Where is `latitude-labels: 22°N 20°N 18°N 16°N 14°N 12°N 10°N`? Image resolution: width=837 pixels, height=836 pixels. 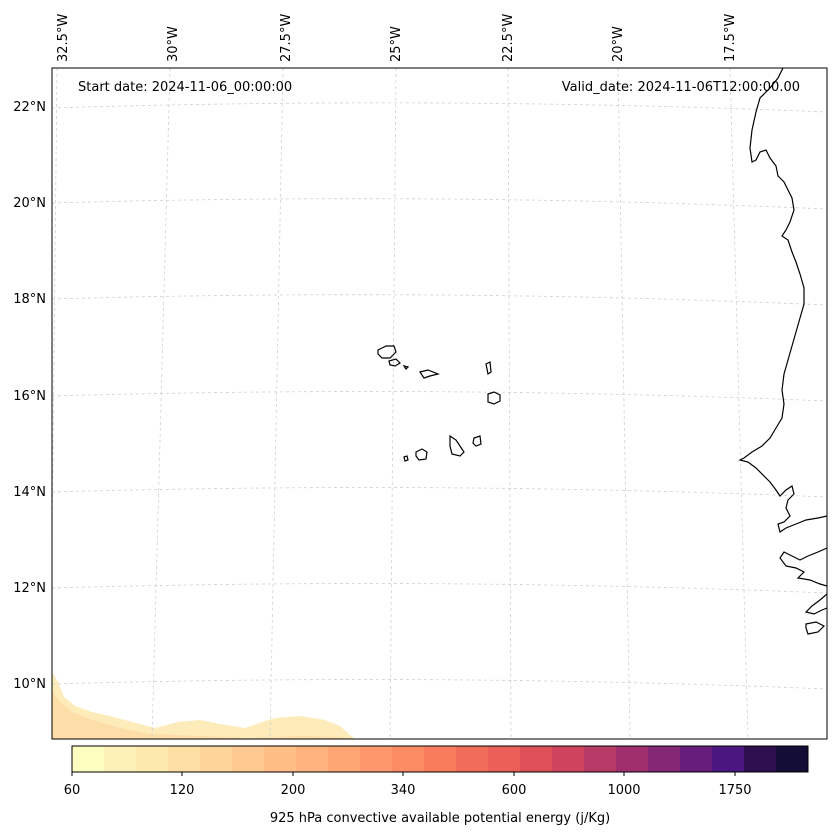 latitude-labels: 22°N 20°N 18°N 16°N 14°N 12°N 10°N is located at coordinates (29, 396).